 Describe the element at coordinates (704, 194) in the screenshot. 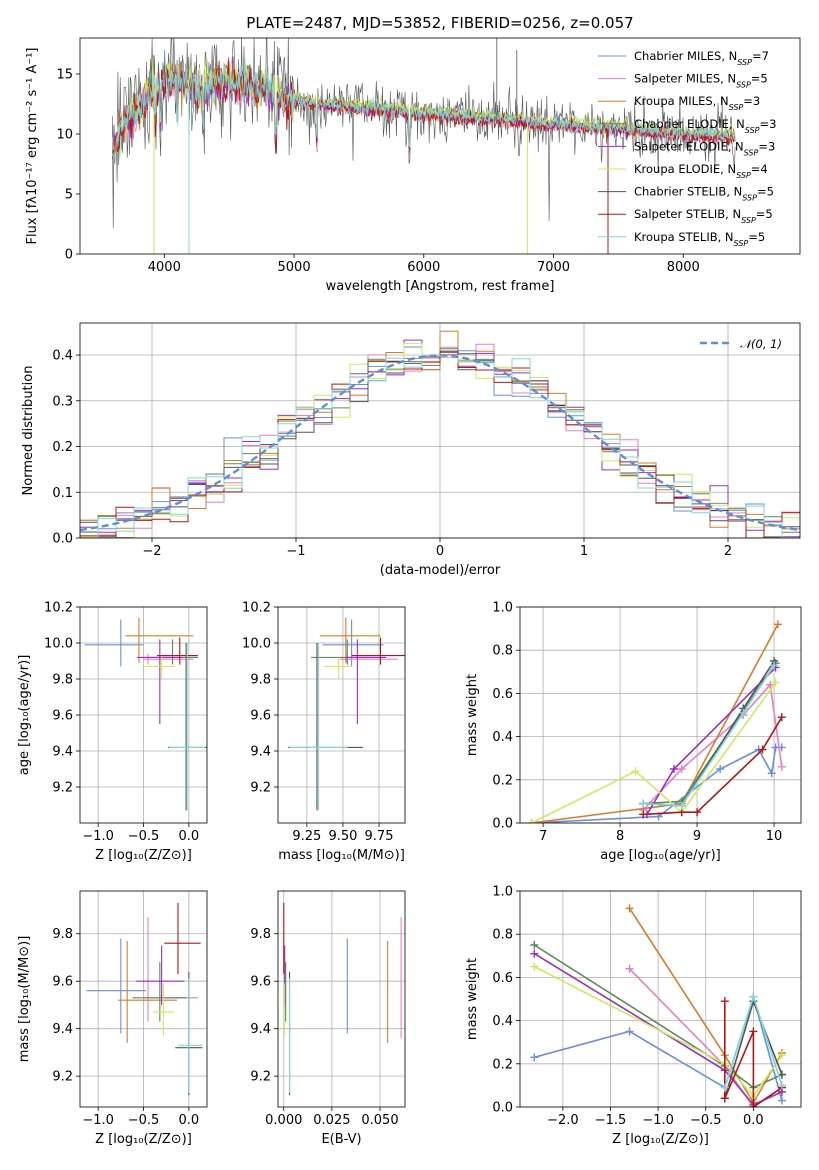

I see `legend-label: Chabrier STELIB, NSSP=5` at that location.